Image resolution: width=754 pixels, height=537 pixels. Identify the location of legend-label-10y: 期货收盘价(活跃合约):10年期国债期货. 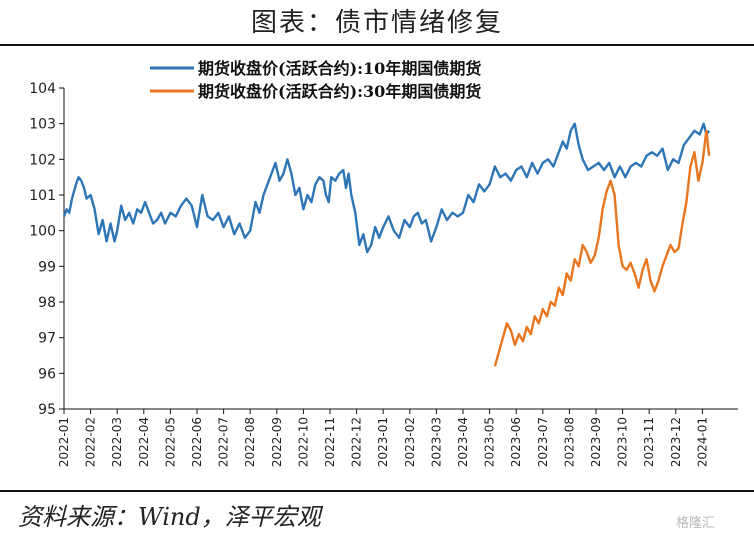
(339, 68).